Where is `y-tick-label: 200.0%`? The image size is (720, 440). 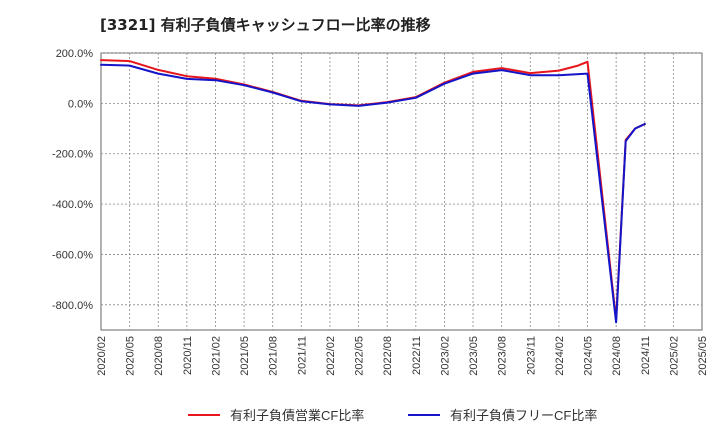
y-tick-label: 200.0% is located at coordinates (75, 54).